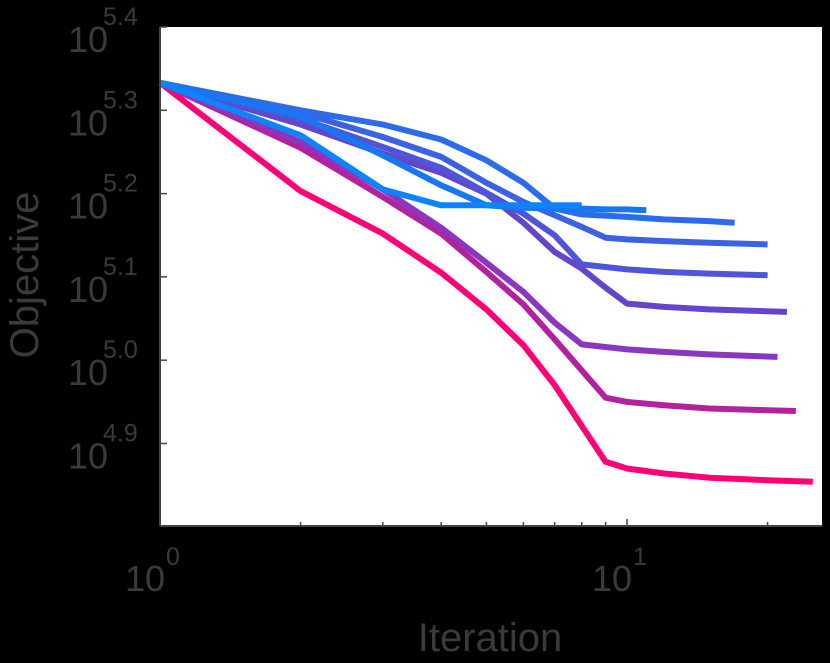 The height and width of the screenshot is (663, 830). What do you see at coordinates (490, 638) in the screenshot?
I see `x-axis-title: Iteration` at bounding box center [490, 638].